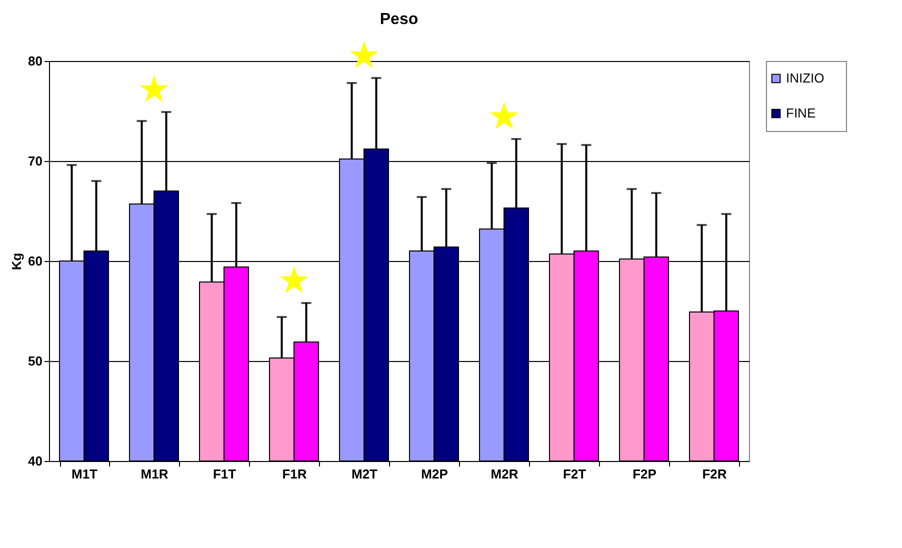 This screenshot has width=902, height=548. Describe the element at coordinates (644, 474) in the screenshot. I see `x-tick-label: F2P` at that location.